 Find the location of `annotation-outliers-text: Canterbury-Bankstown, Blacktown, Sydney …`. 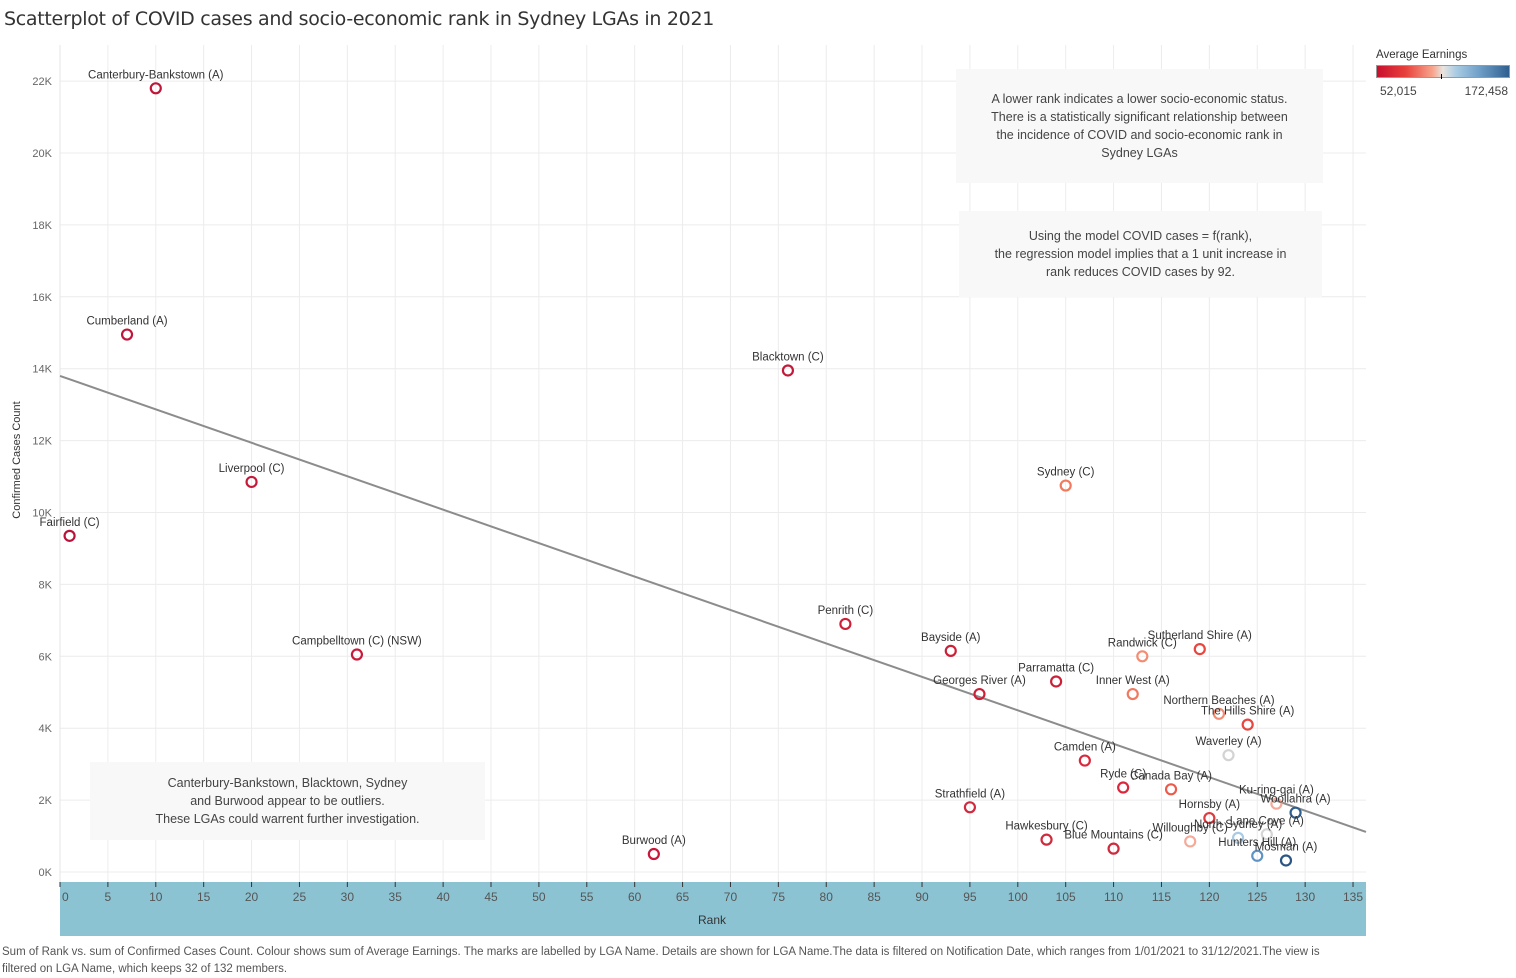

annotation-outliers-text: Canterbury-Bankstown, Blacktown, Sydney … is located at coordinates (287, 801).